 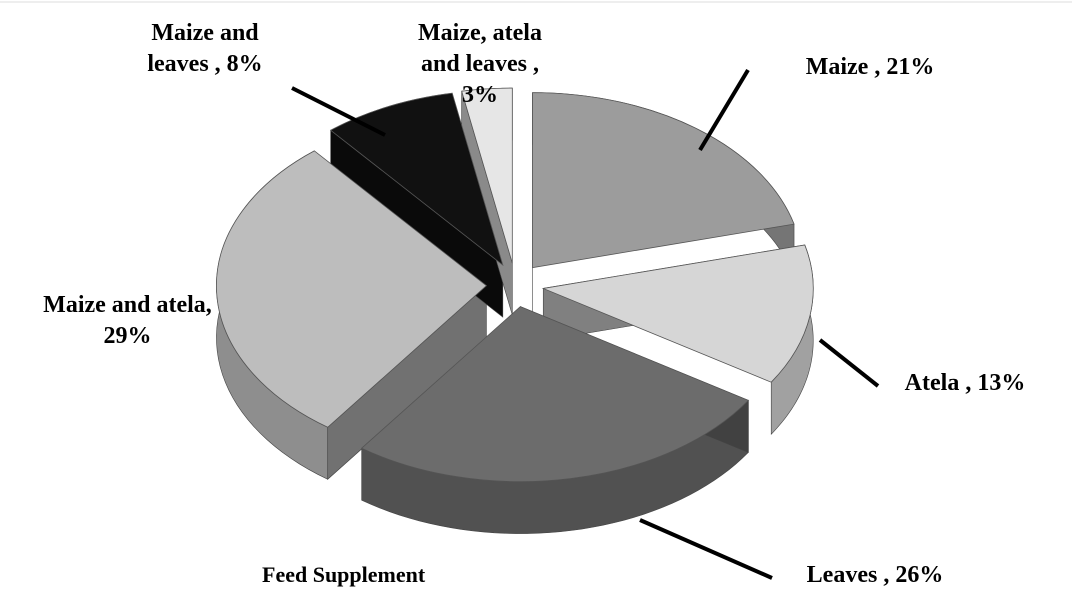 What do you see at coordinates (875, 575) in the screenshot?
I see `data-label: Leaves , 26%` at bounding box center [875, 575].